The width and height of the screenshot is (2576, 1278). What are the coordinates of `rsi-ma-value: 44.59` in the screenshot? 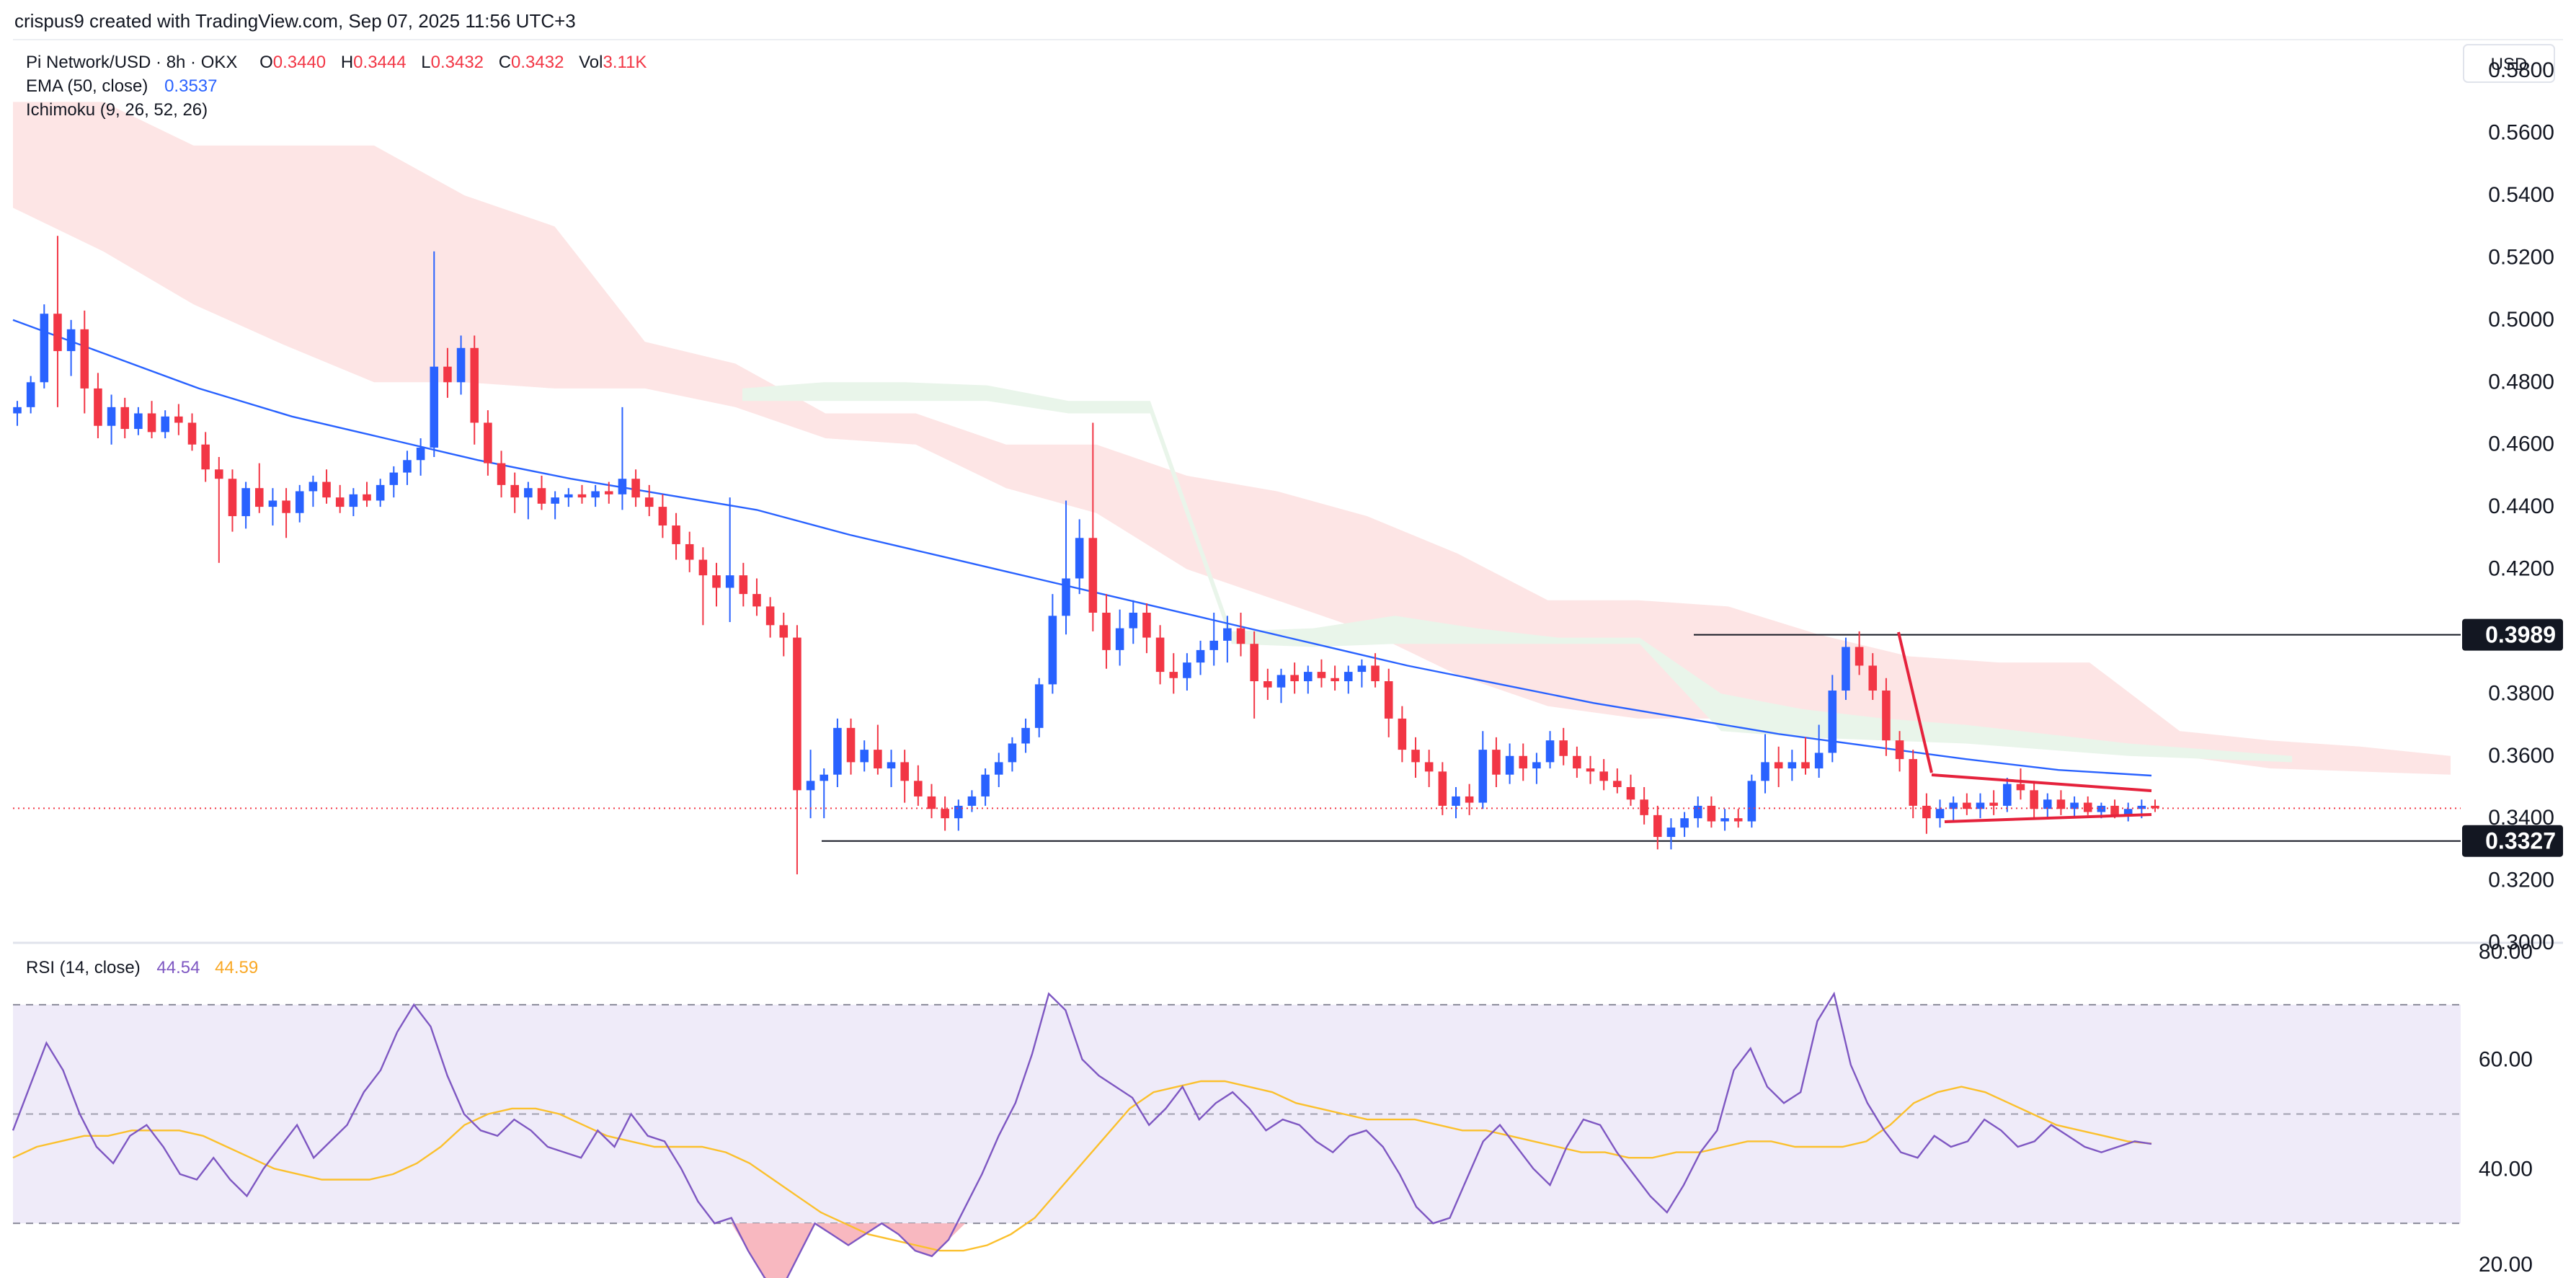 It's located at (236, 967).